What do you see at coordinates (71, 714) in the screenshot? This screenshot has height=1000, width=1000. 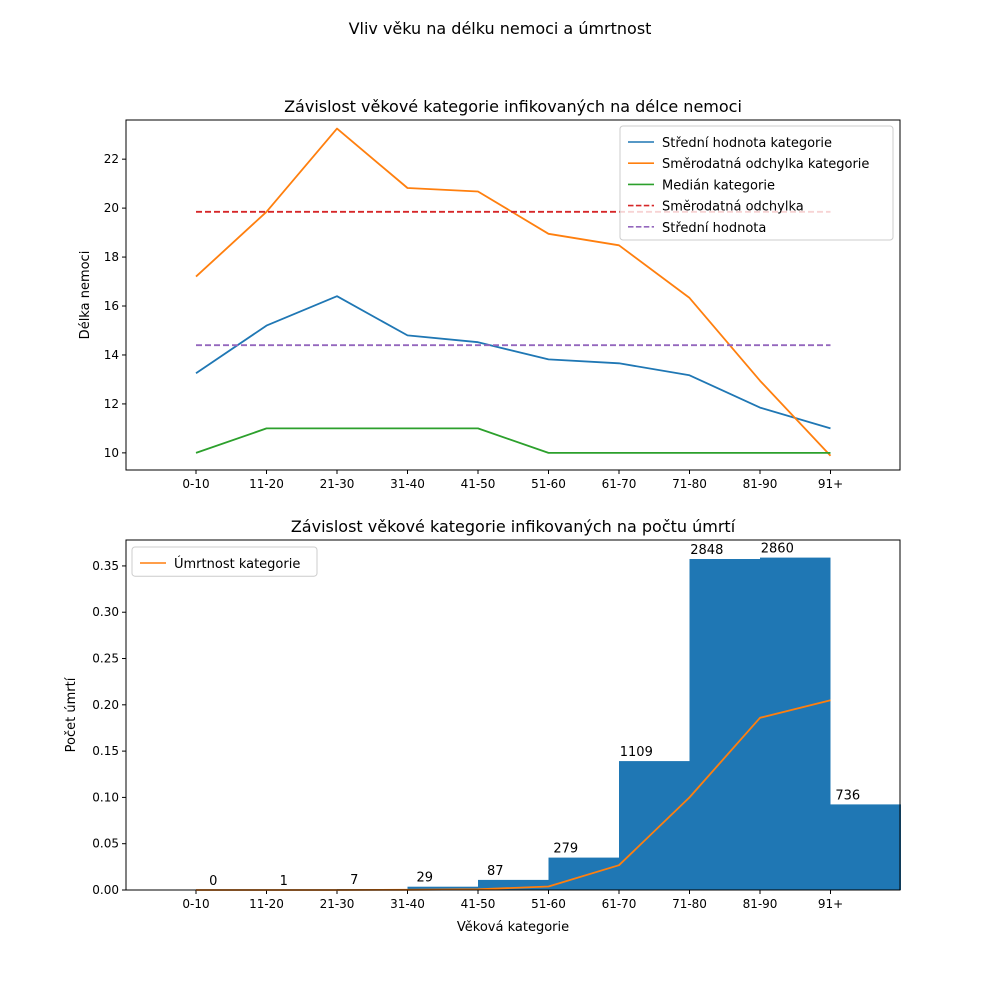 I see `deaths-y-axis-label: Počet úmrtí` at bounding box center [71, 714].